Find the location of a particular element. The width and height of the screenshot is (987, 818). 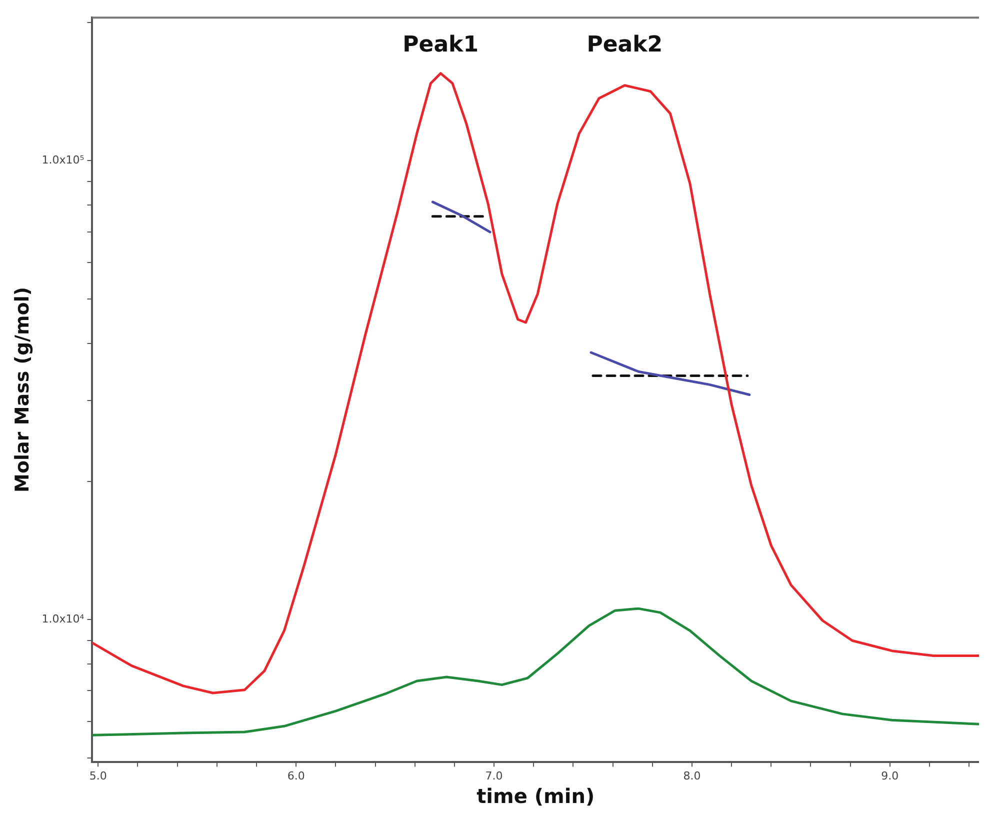

x-tick-label: 9.0 is located at coordinates (890, 775).